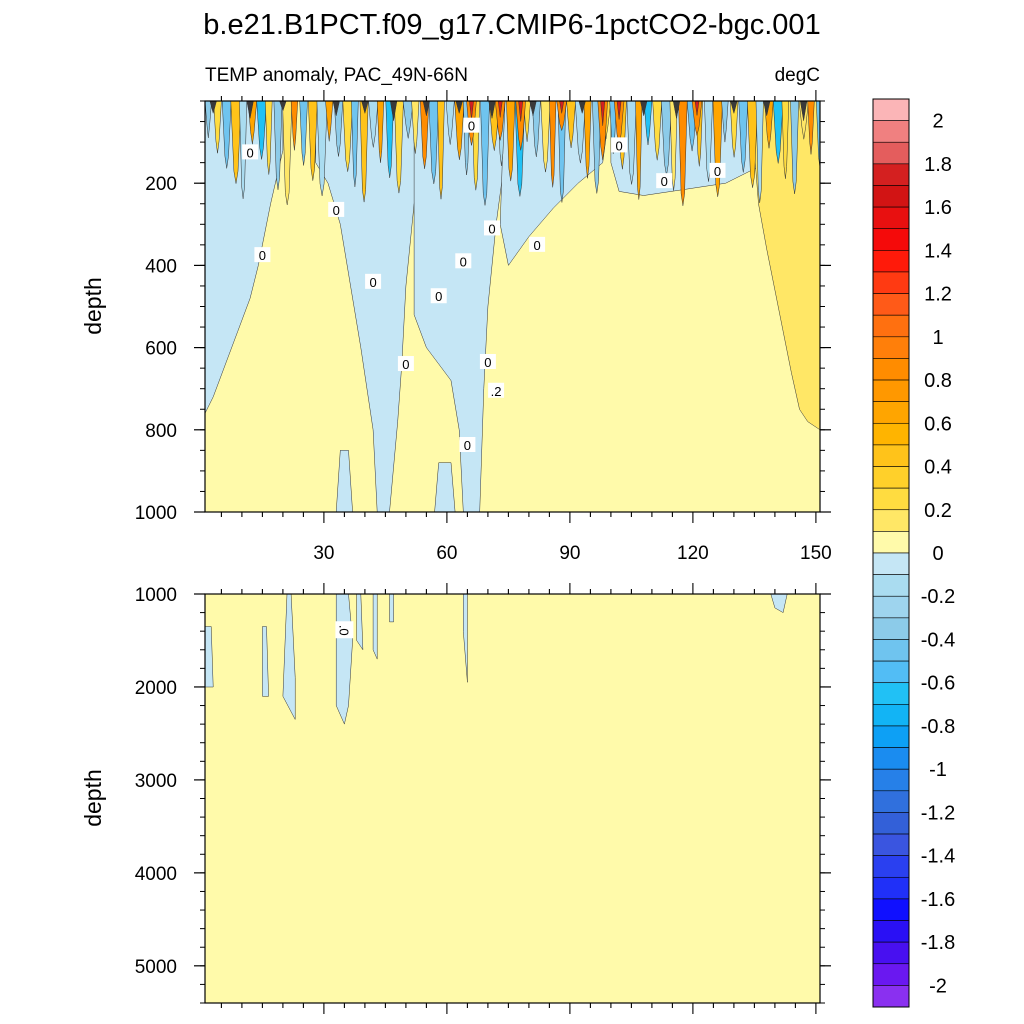 This screenshot has width=1024, height=1024. What do you see at coordinates (797, 75) in the screenshot?
I see `units-label: degC` at bounding box center [797, 75].